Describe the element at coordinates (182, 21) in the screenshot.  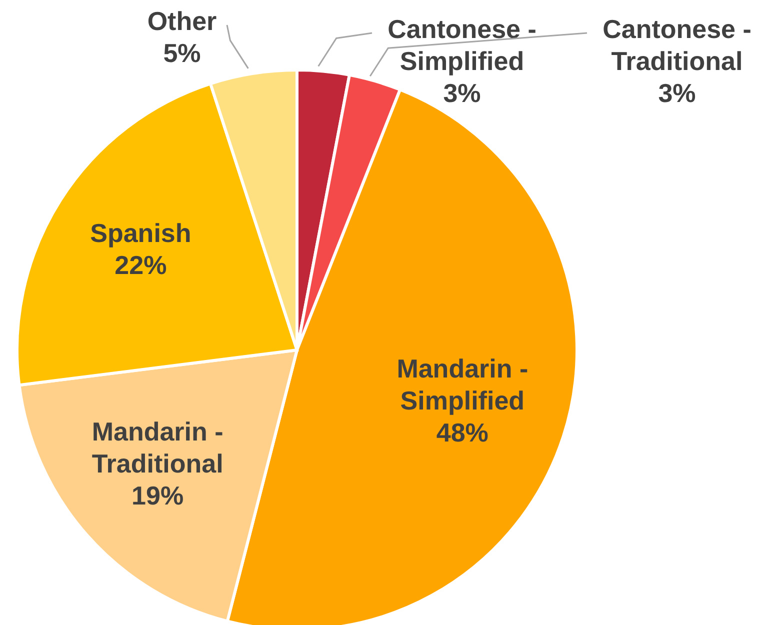
I see `slice-label: Other` at that location.